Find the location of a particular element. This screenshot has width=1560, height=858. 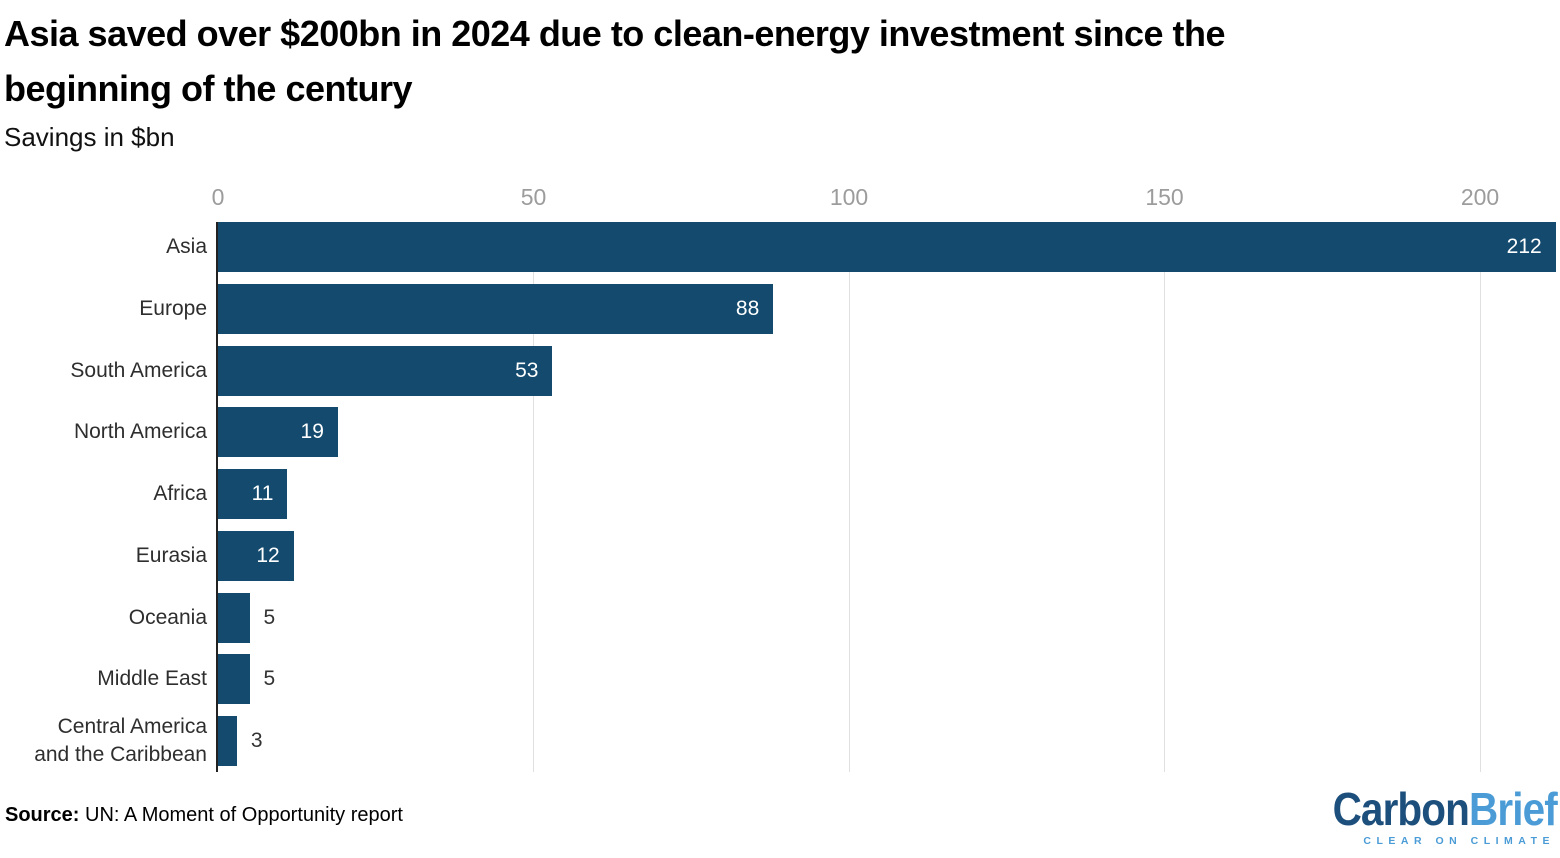

category-label-asia: Asia is located at coordinates (186, 246).